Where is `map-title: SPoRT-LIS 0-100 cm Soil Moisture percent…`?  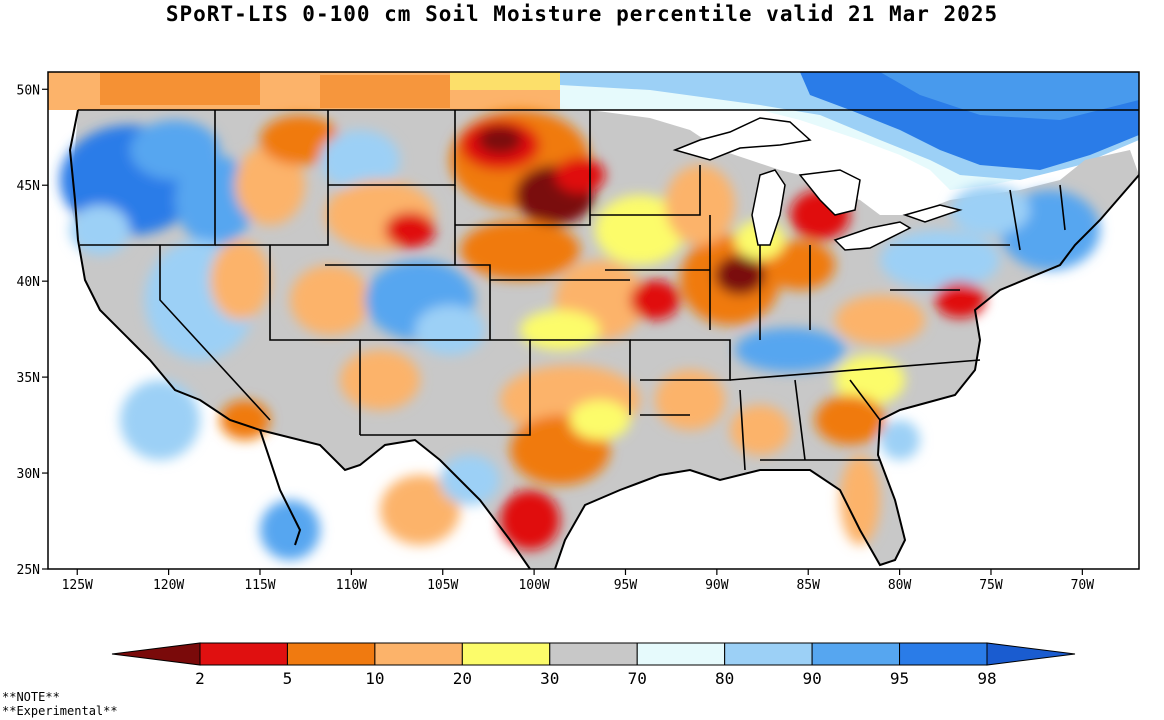
map-title: SPoRT-LIS 0-100 cm Soil Moisture percent… is located at coordinates (582, 14).